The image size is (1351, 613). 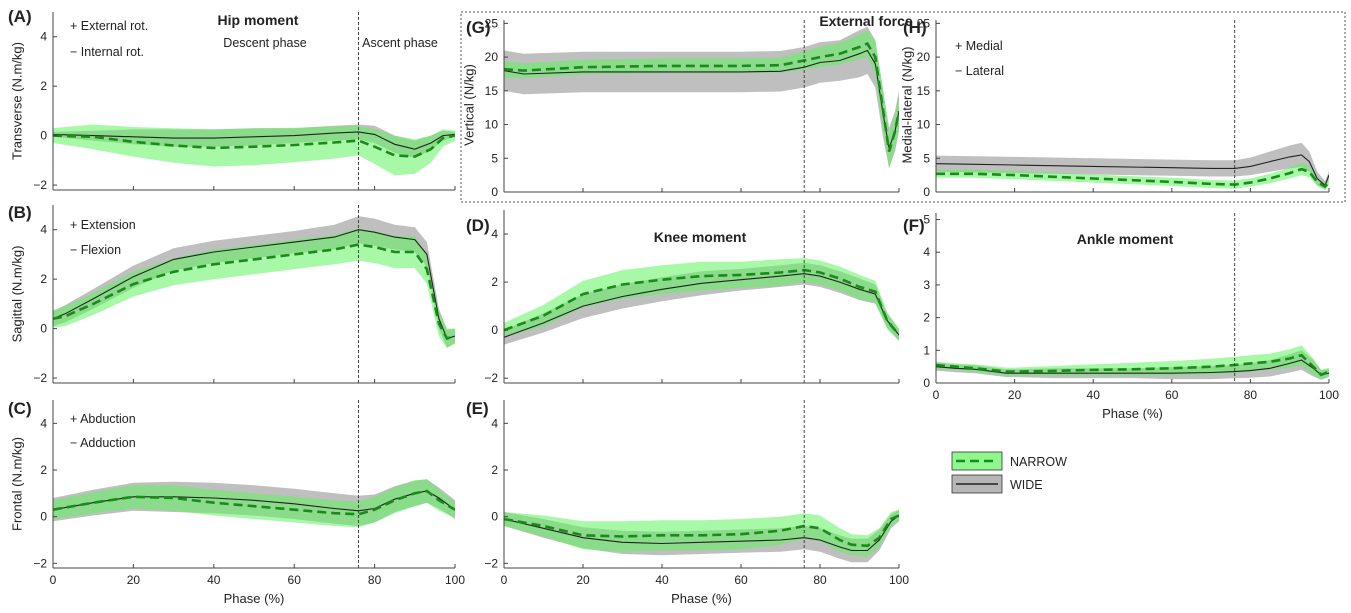 What do you see at coordinates (254, 140) in the screenshot?
I see `line-wide-a` at bounding box center [254, 140].